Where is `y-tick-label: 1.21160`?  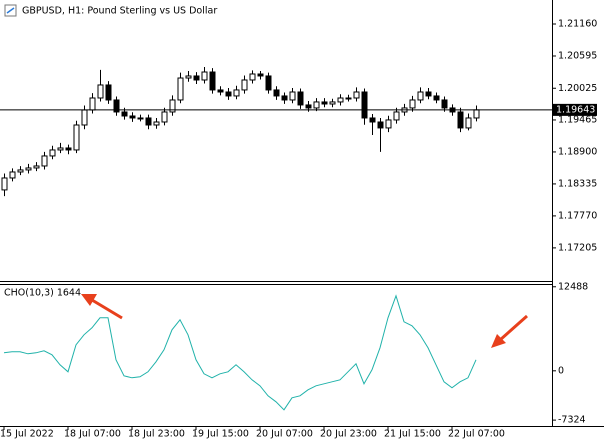
y-tick-label: 1.21160 is located at coordinates (577, 24).